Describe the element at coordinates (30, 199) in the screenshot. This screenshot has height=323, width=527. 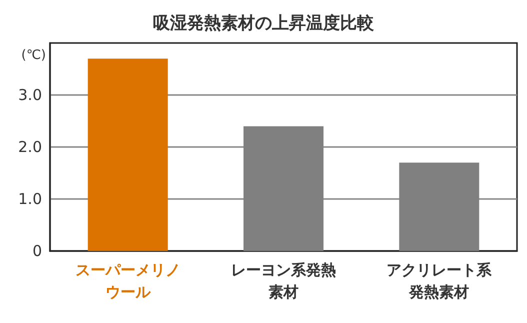
I see `y-tick-label: 1.0` at that location.